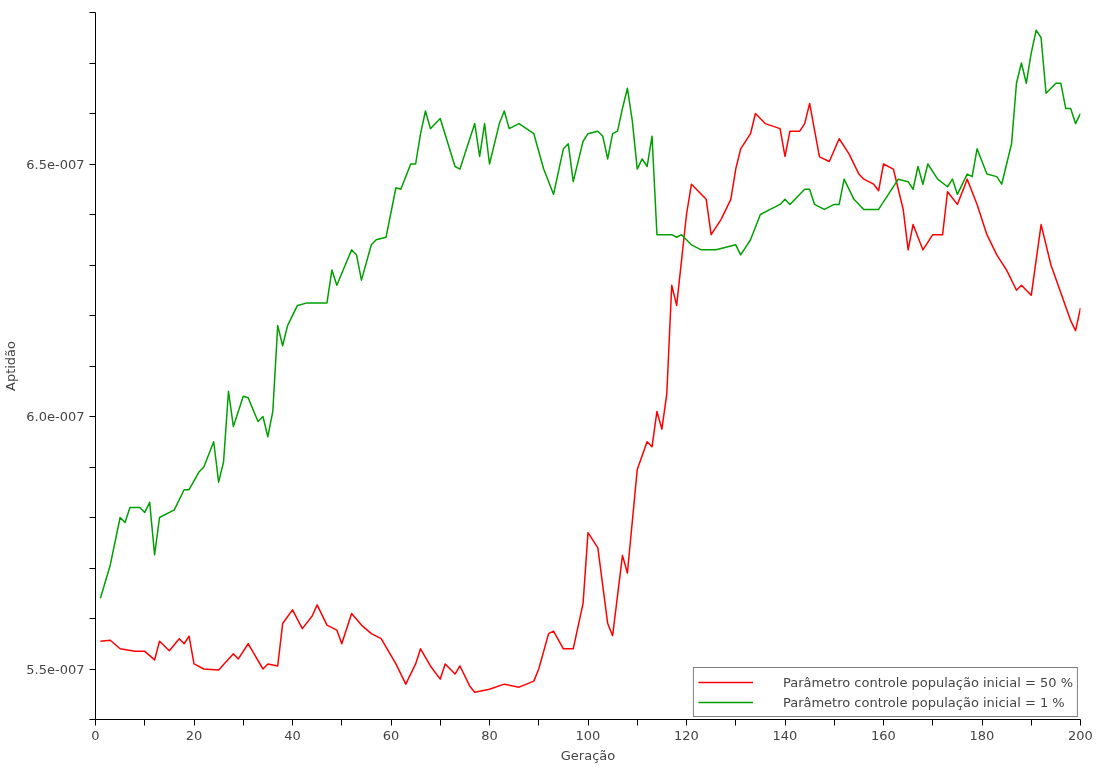 This screenshot has height=771, width=1112. Describe the element at coordinates (292, 735) in the screenshot. I see `x-tick-label: 40` at that location.